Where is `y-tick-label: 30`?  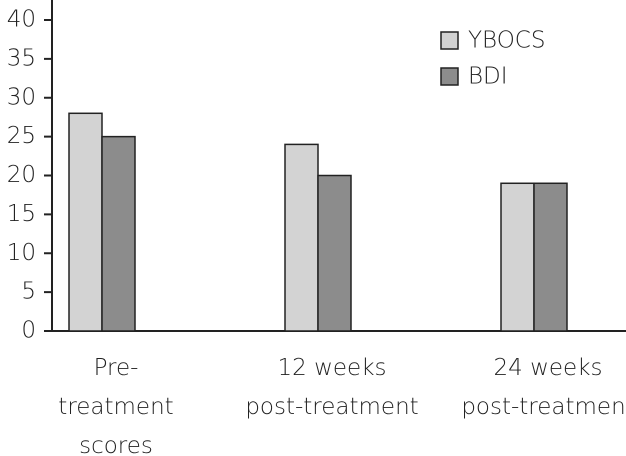
y-tick-label: 30 is located at coordinates (21, 97).